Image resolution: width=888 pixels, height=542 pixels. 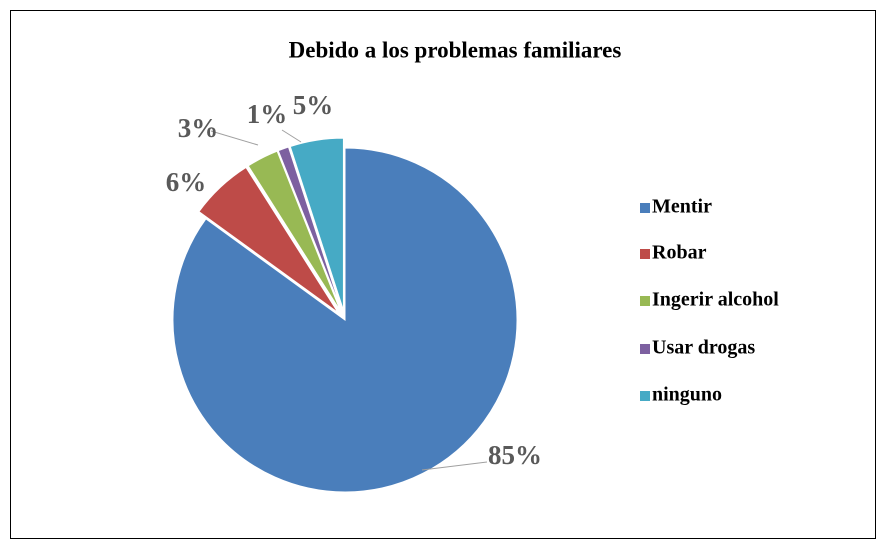 I want to click on legend-label: ninguno, so click(x=687, y=395).